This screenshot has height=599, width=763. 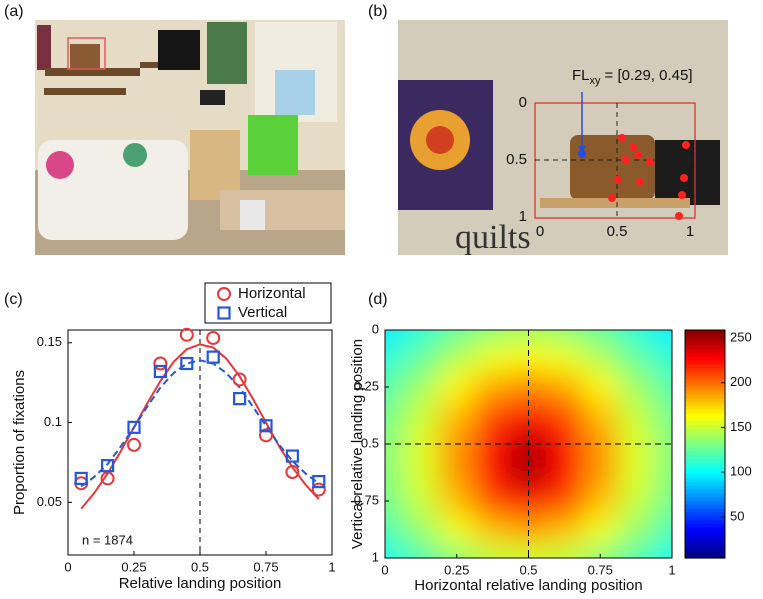 I want to click on colorbar-tick-label: 50, so click(x=737, y=515).